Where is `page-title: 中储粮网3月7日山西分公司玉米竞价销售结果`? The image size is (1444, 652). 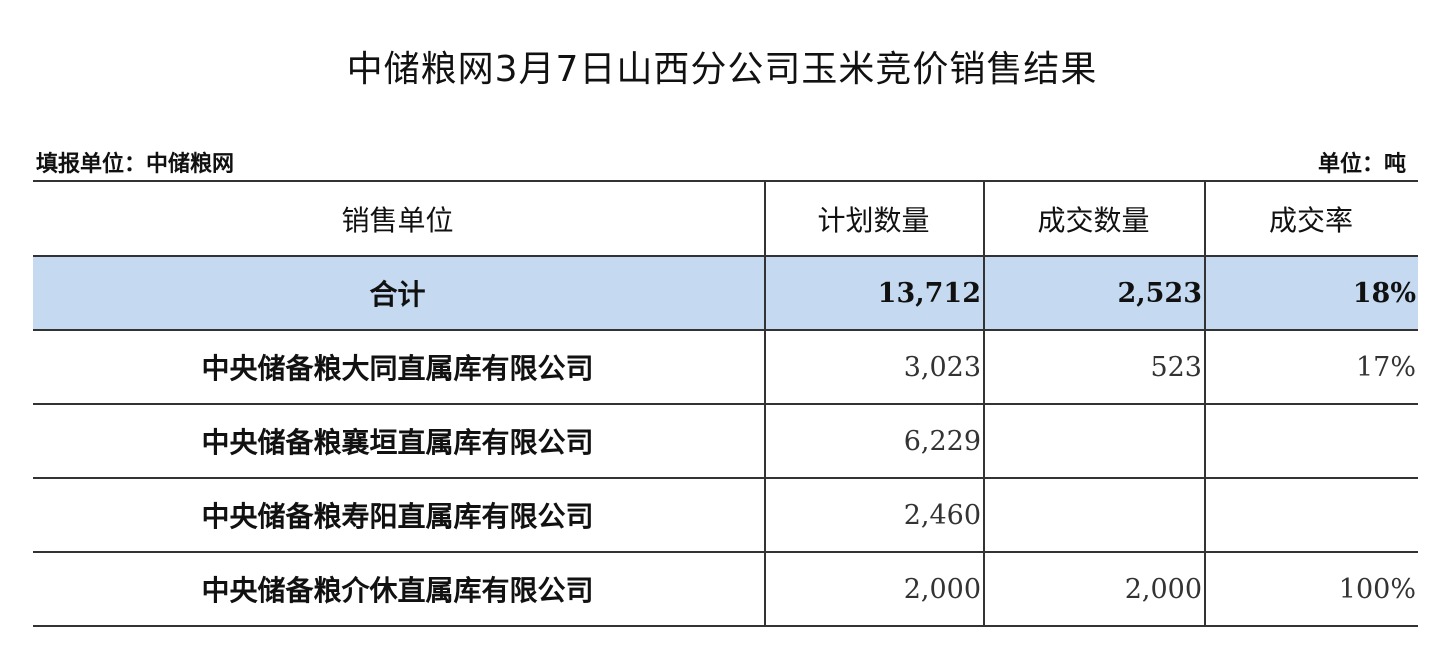 page-title: 中储粮网3月7日山西分公司玉米竞价销售结果 is located at coordinates (722, 69).